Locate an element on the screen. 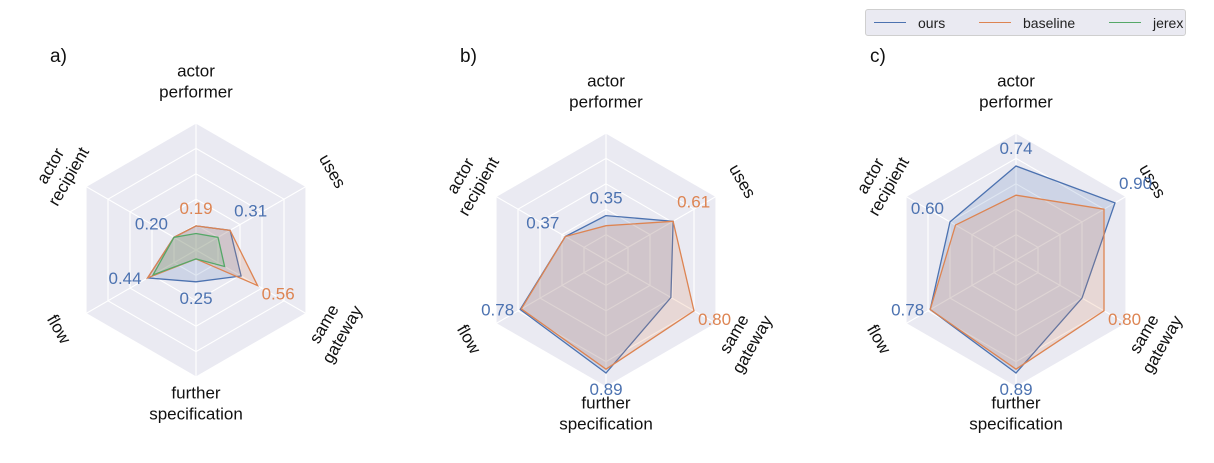  legend-entry-baseline: baseline is located at coordinates (1044, 23).